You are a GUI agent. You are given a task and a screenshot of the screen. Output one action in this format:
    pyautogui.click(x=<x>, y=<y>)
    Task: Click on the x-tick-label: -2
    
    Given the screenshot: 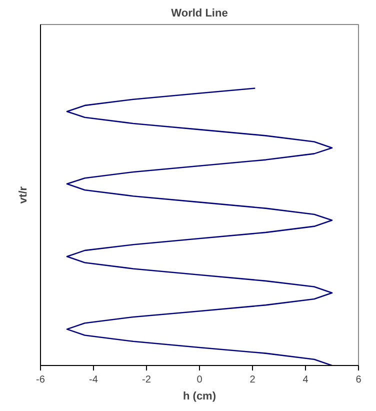 What is the action you would take?
    pyautogui.click(x=147, y=380)
    